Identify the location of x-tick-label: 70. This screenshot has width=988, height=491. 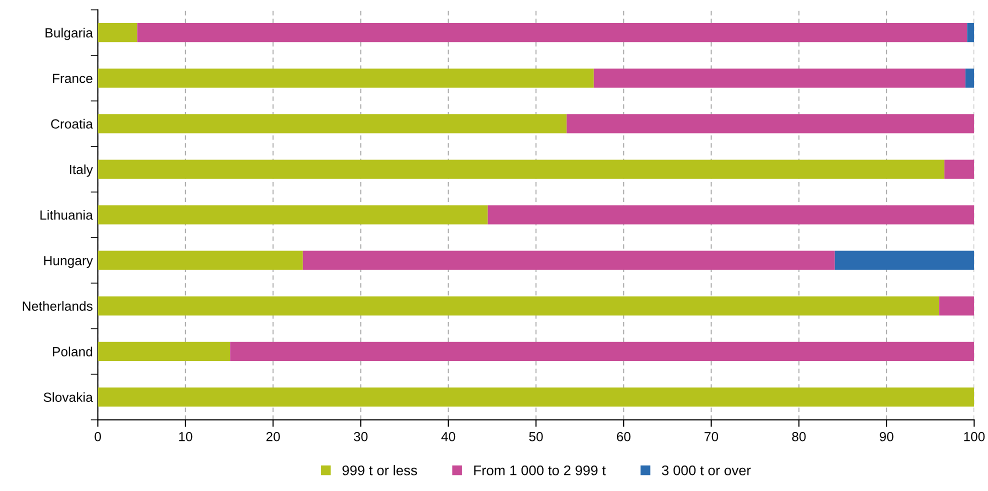
(711, 437).